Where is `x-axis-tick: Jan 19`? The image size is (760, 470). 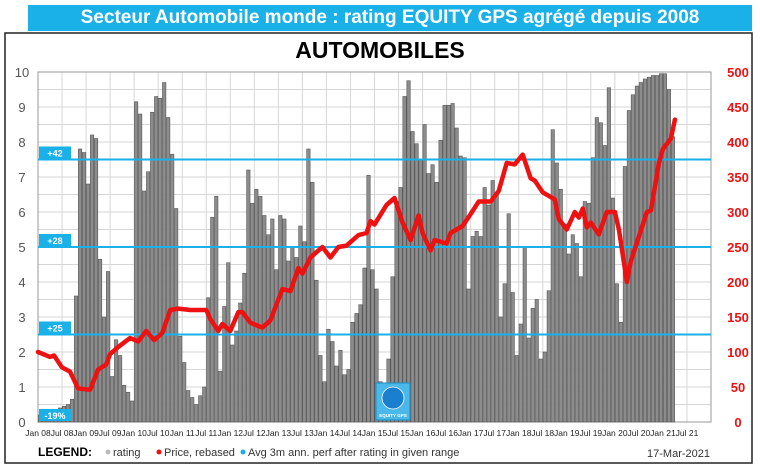
x-axis-tick: Jan 19 is located at coordinates (567, 433).